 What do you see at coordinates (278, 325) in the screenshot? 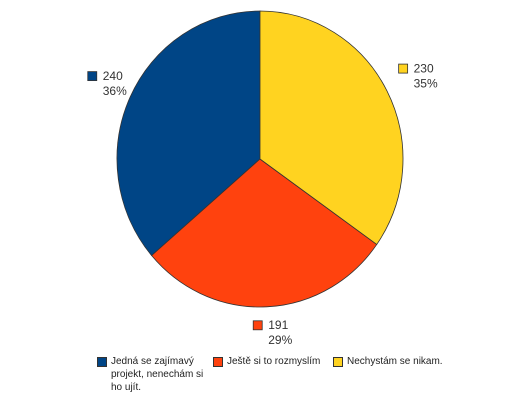
I see `value-label: 191` at bounding box center [278, 325].